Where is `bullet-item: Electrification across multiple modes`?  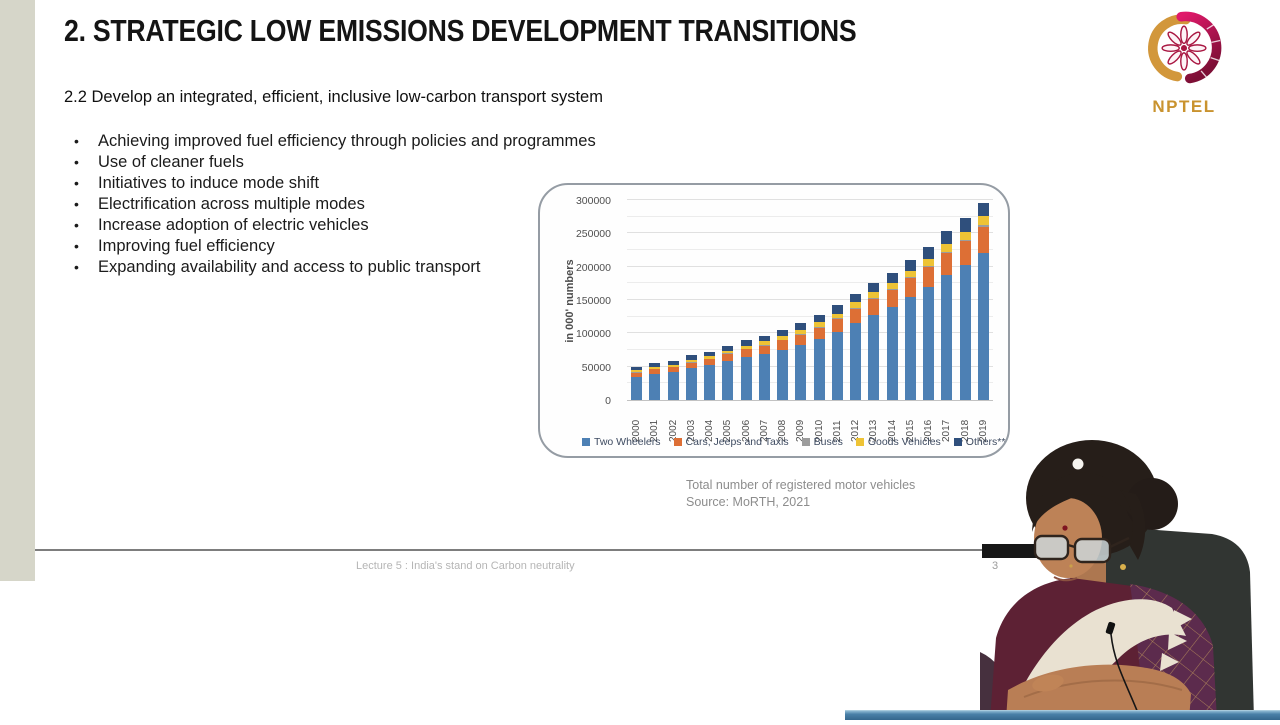 bullet-item: Electrification across multiple modes is located at coordinates (335, 204).